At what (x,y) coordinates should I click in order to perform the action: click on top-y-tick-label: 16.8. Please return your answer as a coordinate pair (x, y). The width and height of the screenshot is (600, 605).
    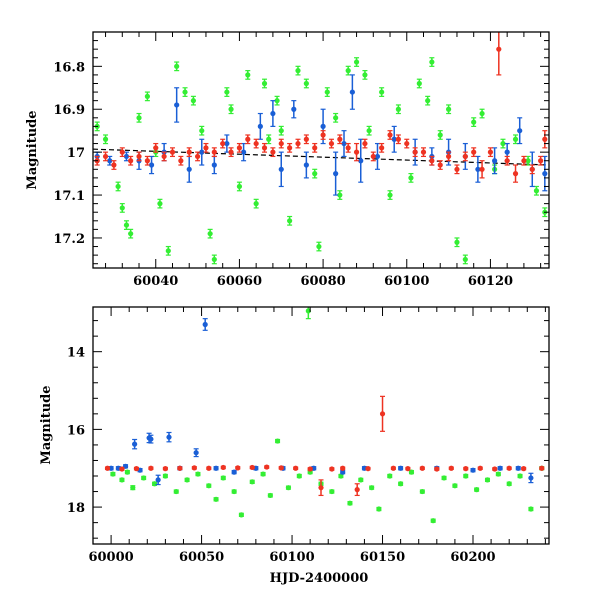
    Looking at the image, I should click on (69, 67).